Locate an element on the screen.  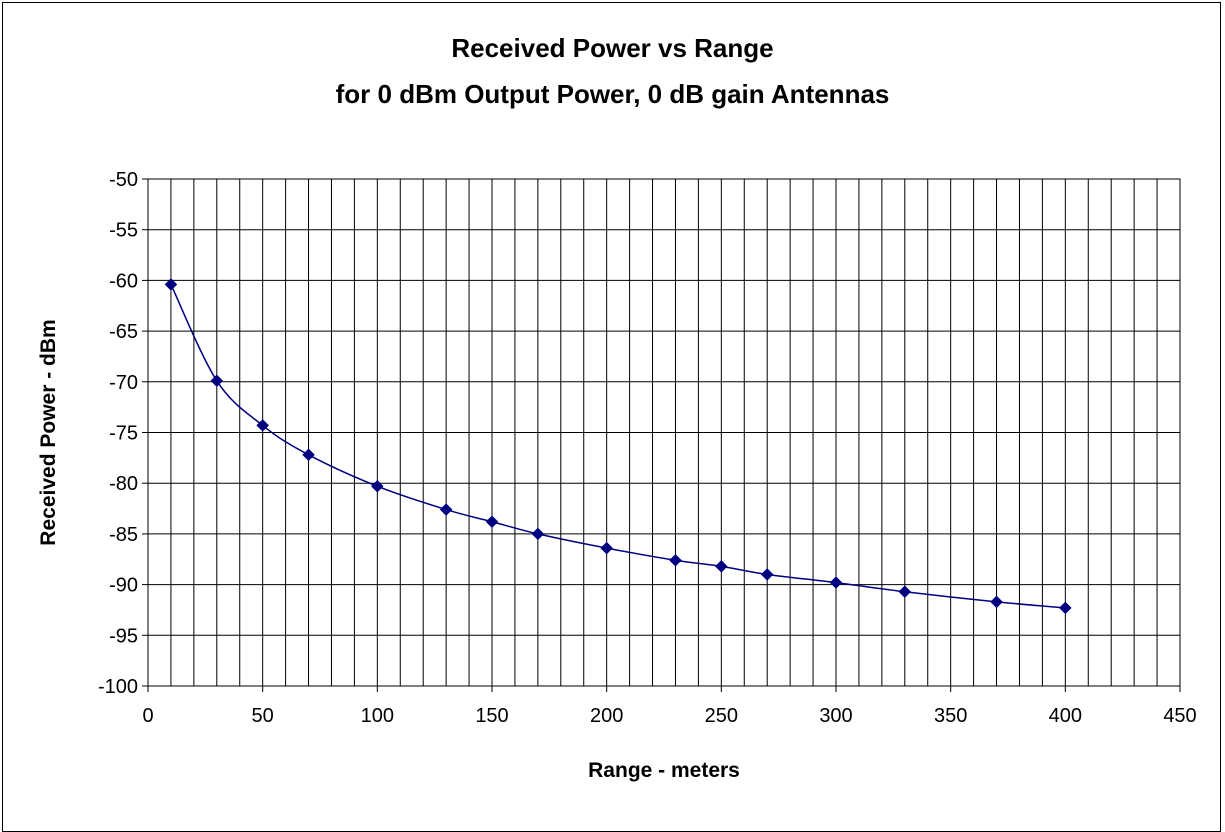
x-tick-label: 100 is located at coordinates (377, 716).